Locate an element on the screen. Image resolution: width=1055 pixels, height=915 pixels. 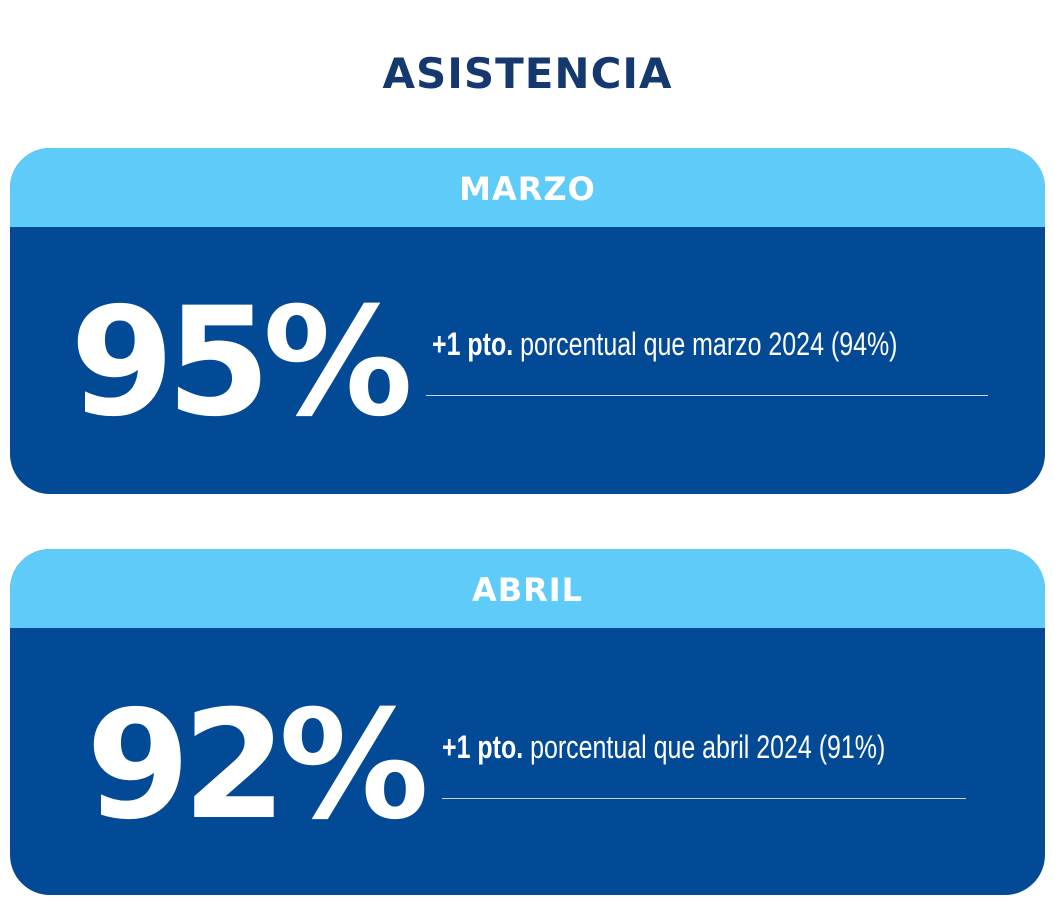
card-header-month: MARZO is located at coordinates (527, 187).